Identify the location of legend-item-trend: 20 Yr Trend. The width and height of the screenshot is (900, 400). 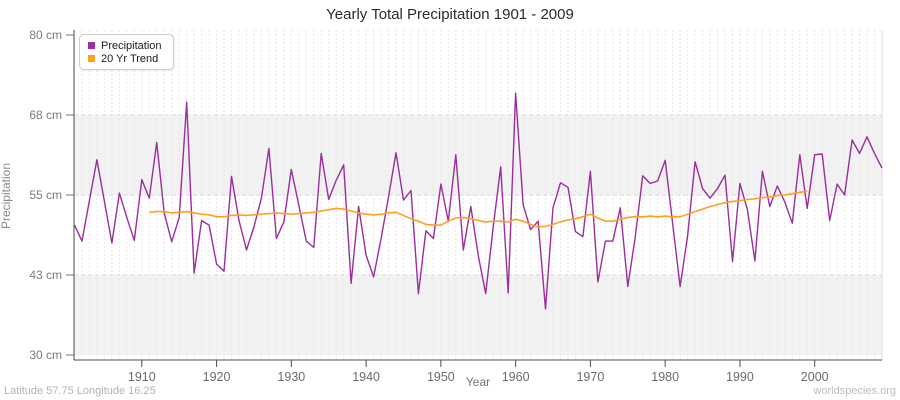
(125, 58).